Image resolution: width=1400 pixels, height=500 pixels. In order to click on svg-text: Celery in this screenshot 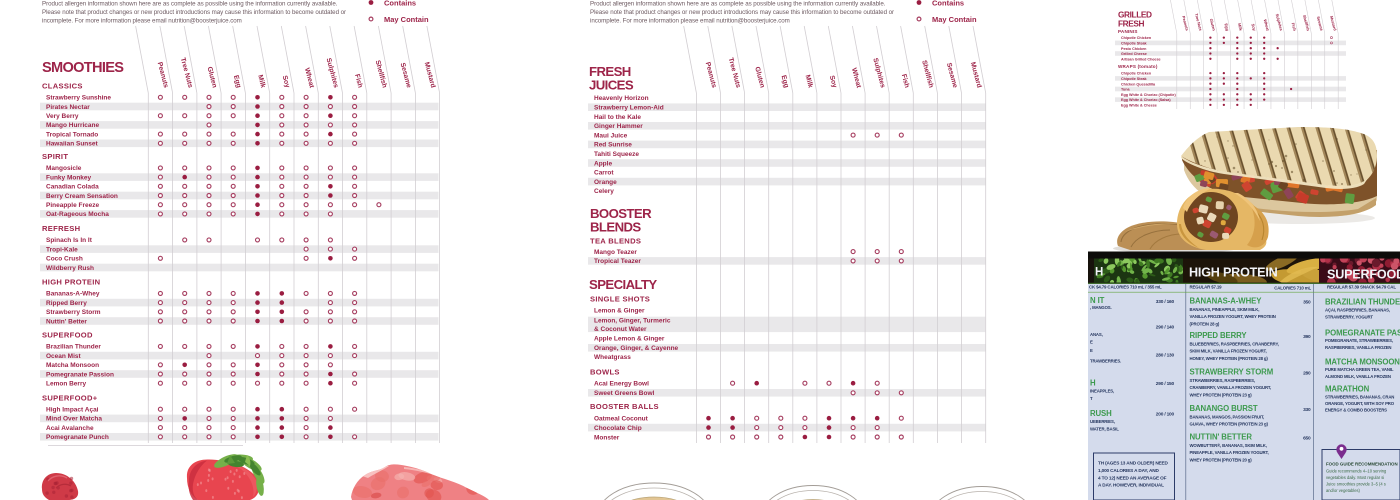, I will do `click(604, 191)`.